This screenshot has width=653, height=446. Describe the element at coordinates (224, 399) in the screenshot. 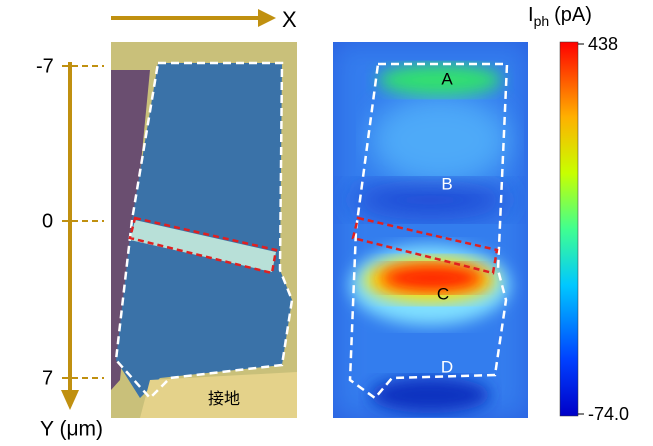

I see `ground-label: 接地` at that location.